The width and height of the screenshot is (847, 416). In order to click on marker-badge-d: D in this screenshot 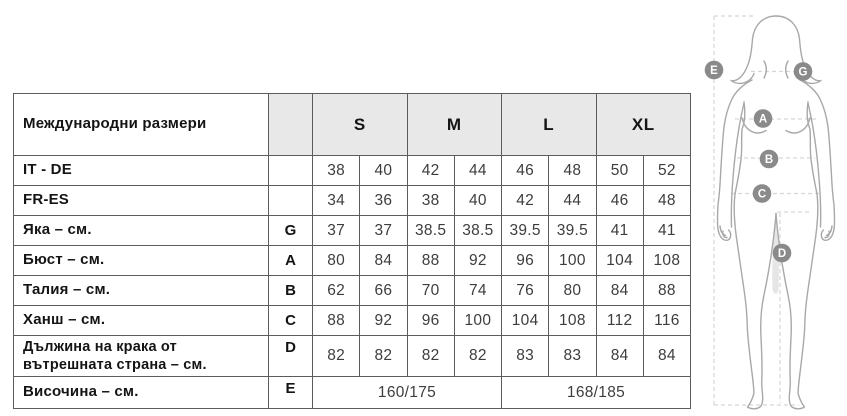, I will do `click(782, 253)`.